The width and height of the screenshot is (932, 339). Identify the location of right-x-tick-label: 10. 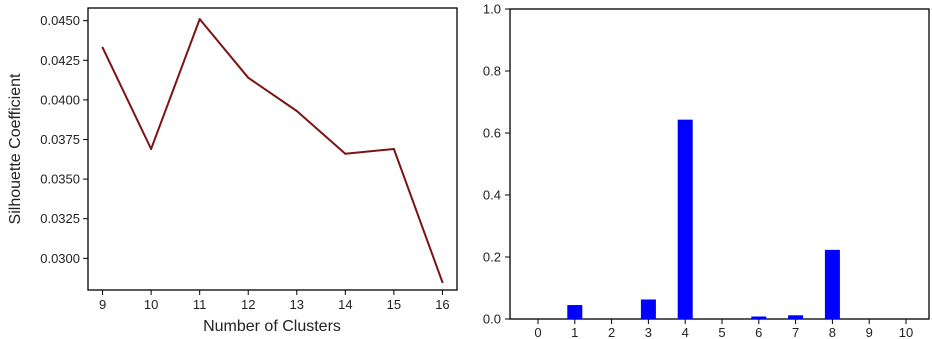
(906, 332).